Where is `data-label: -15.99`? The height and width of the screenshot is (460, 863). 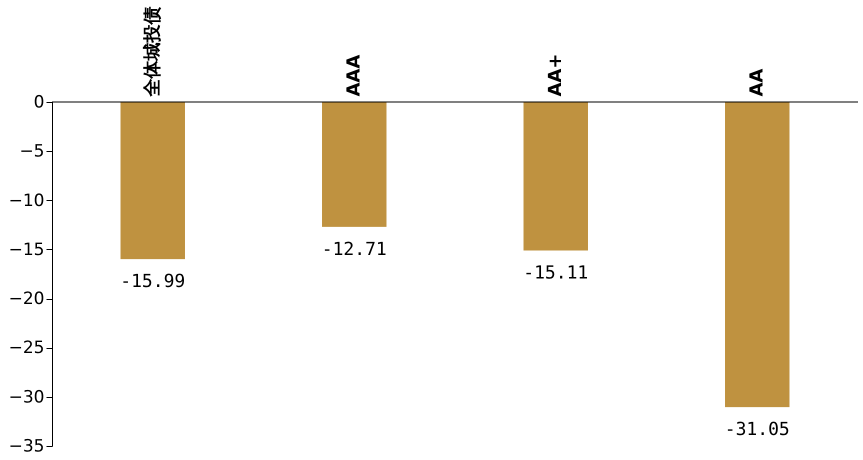 data-label: -15.99 is located at coordinates (153, 281).